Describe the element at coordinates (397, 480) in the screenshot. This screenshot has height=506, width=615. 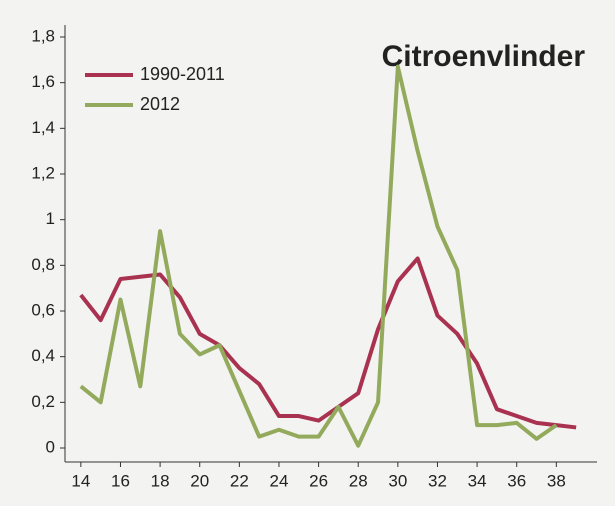
I see `x-tick-label: 30` at that location.